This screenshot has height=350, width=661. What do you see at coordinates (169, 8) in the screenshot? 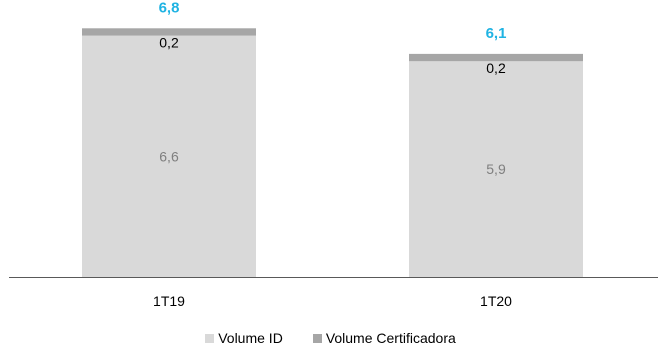
I see `total-label-1t19: 6,8` at bounding box center [169, 8].